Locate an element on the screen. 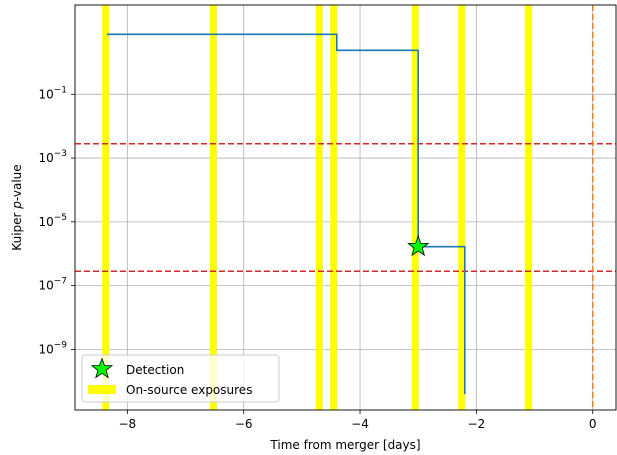 The width and height of the screenshot is (617, 455). x-tick-label: −4 is located at coordinates (360, 424).